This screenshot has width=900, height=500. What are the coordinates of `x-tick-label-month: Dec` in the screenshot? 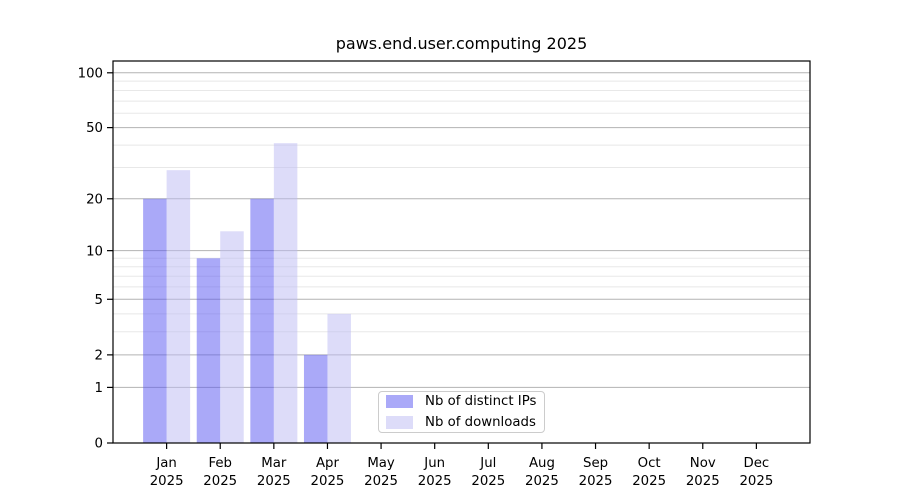 It's located at (757, 463).